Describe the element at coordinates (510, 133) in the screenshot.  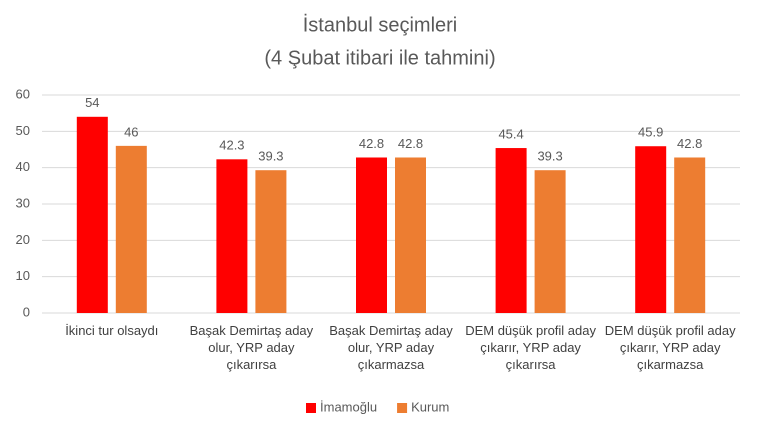
I see `value-label: 45.4` at that location.